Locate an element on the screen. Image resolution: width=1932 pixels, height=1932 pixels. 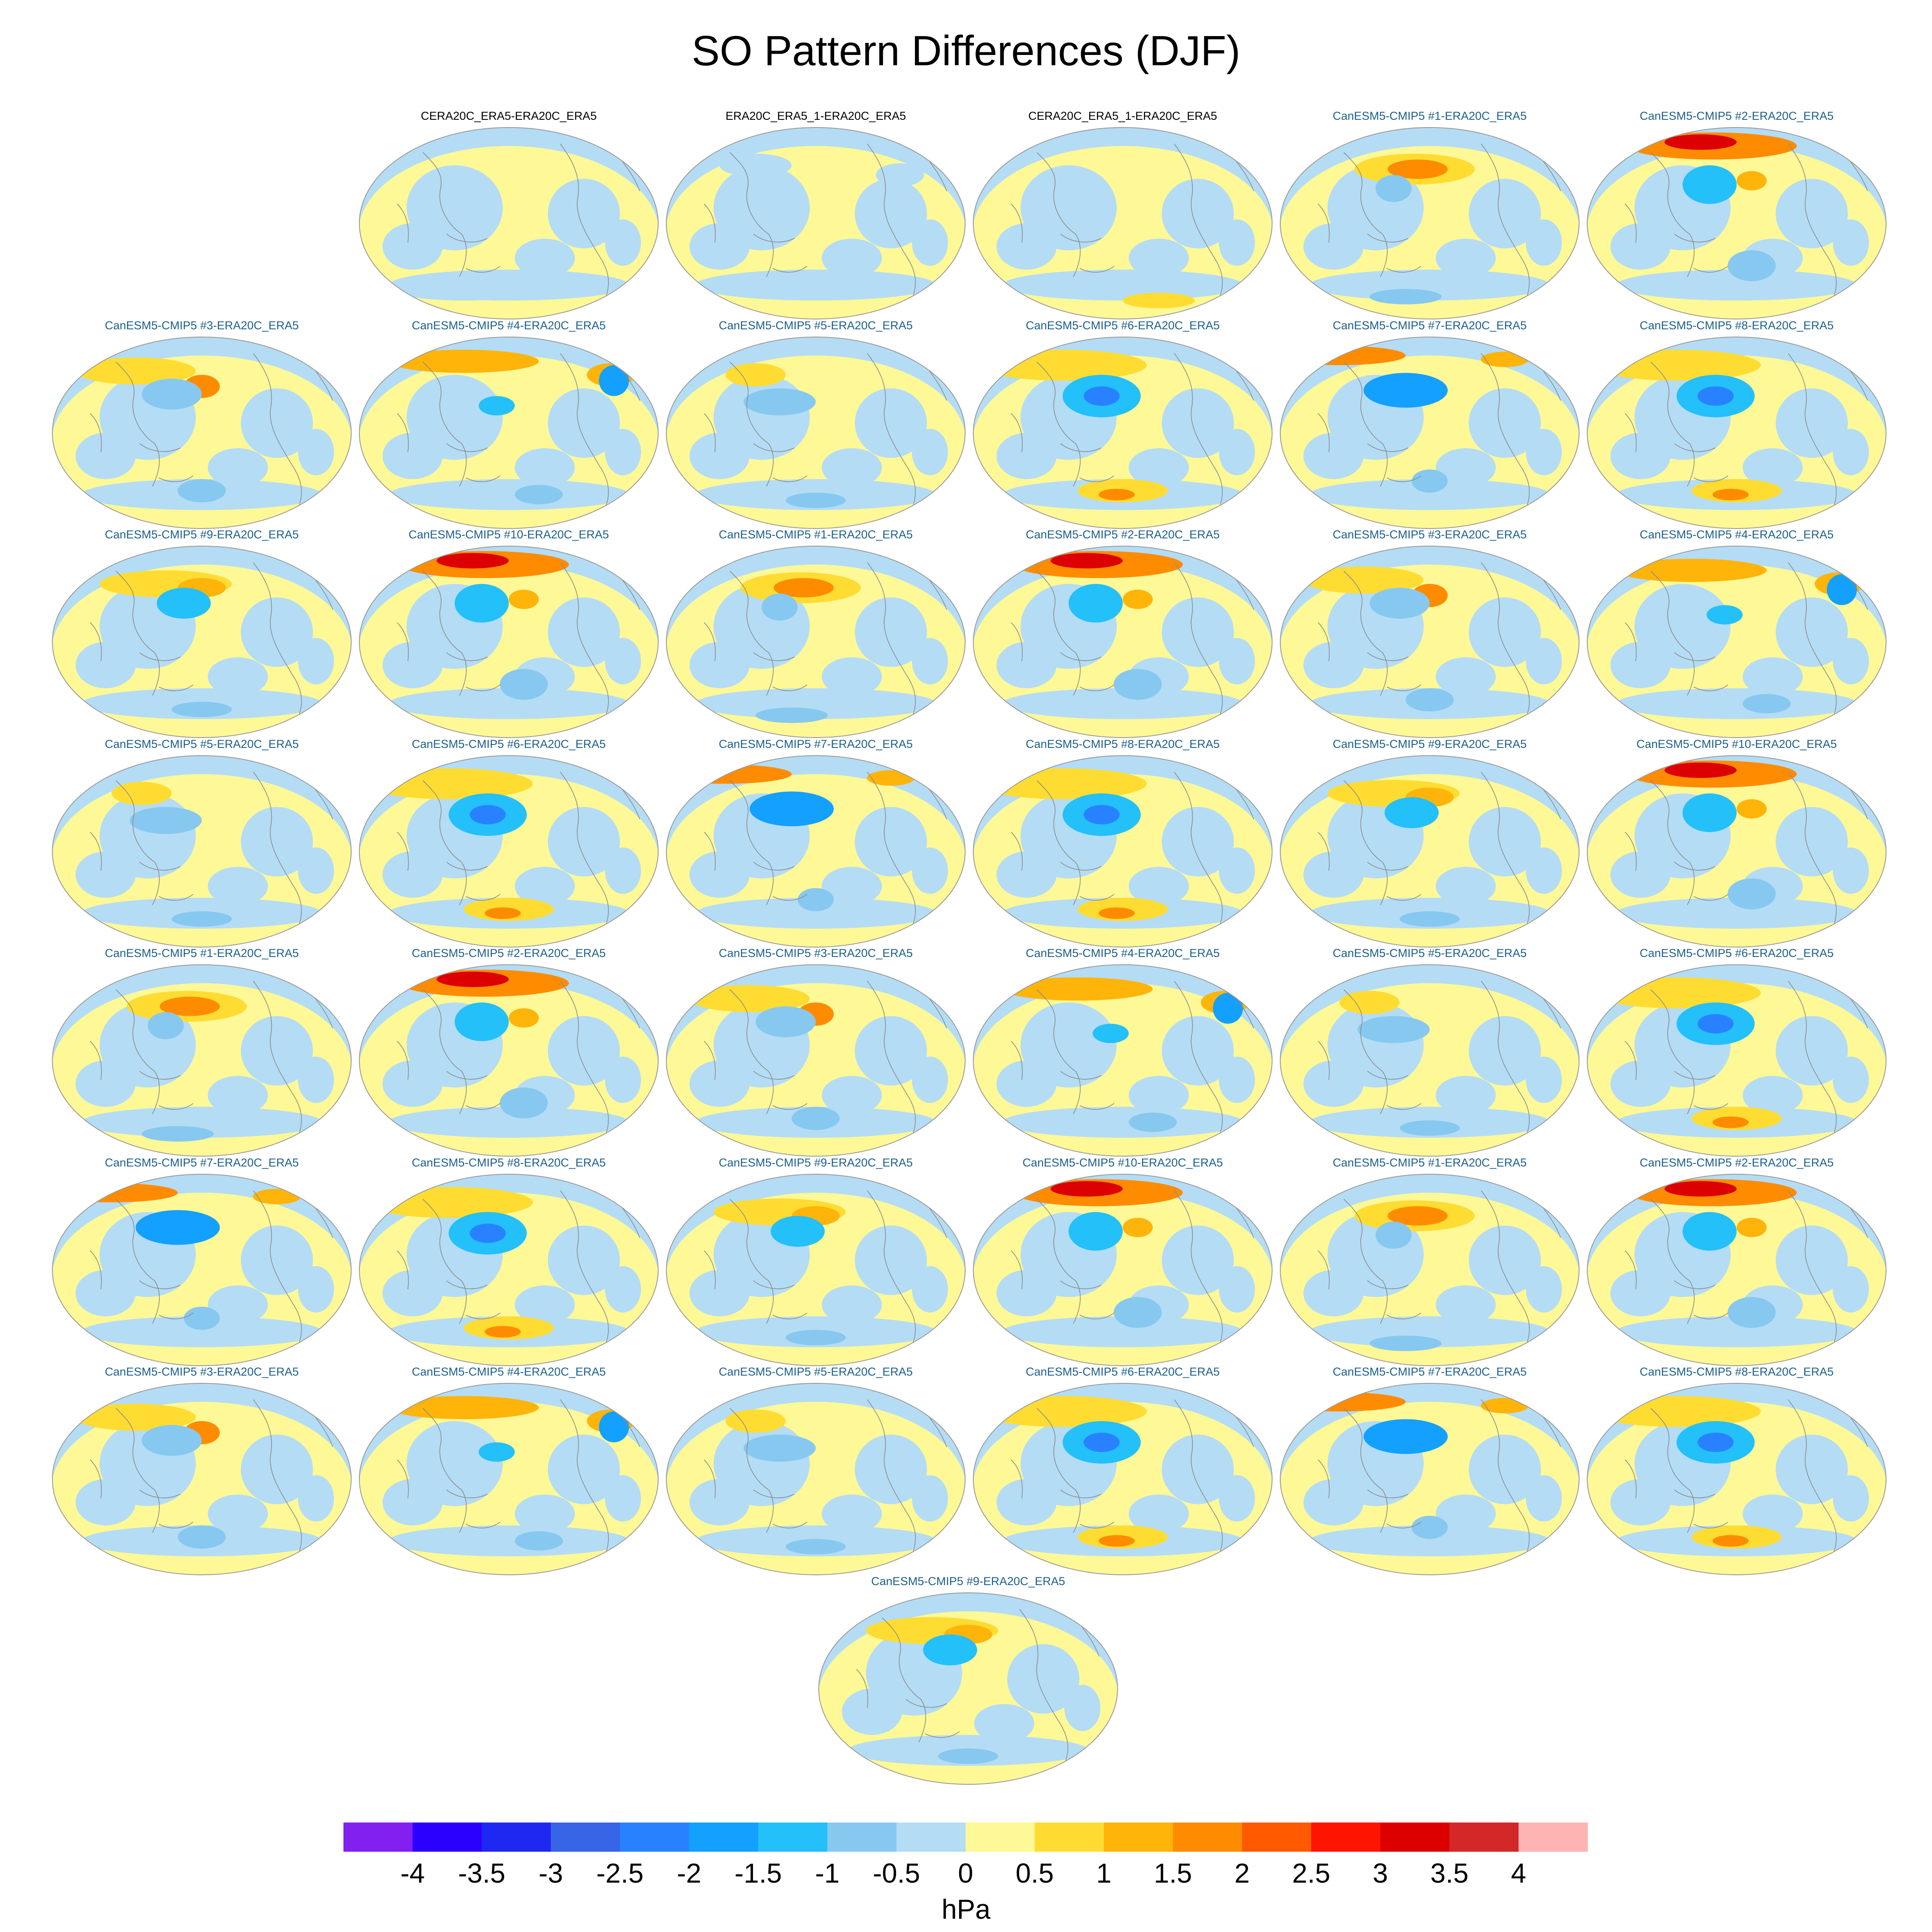
map-panel: CanESM5-CMIP5 #6-ERA20C_ERA5 is located at coordinates (508, 843).